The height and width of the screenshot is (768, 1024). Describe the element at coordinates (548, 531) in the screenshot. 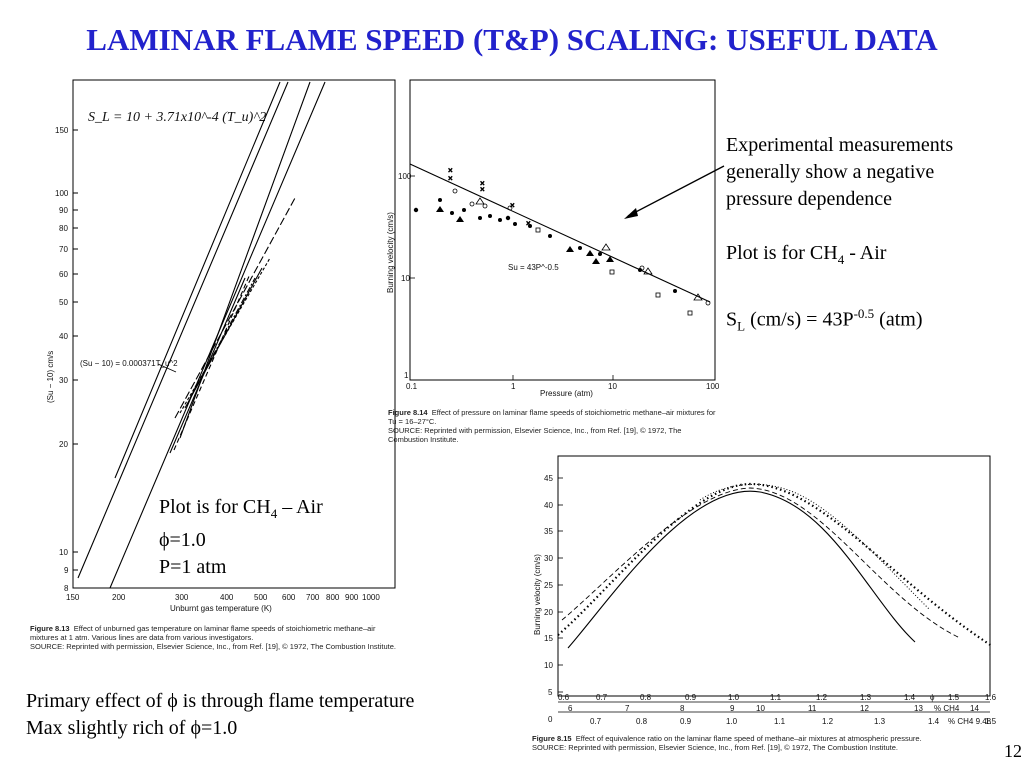

I see `svg-text: 35` at that location.